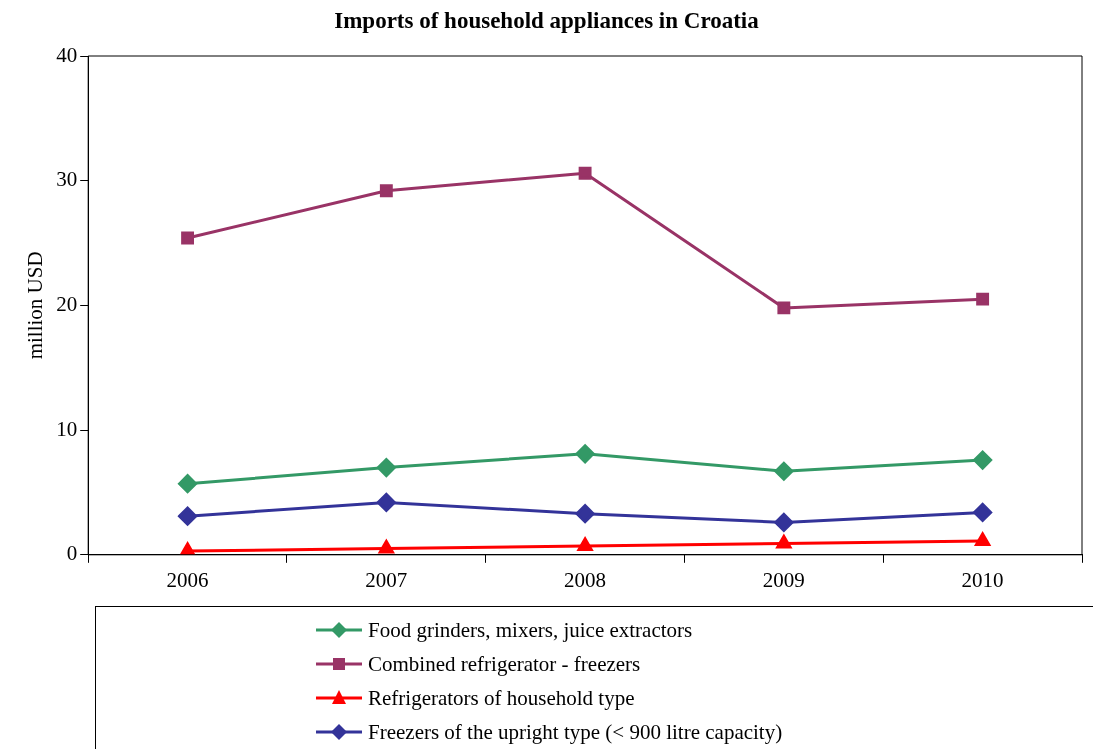  I want to click on chart-title: Imports of household appliances in Croatia, so click(546, 21).